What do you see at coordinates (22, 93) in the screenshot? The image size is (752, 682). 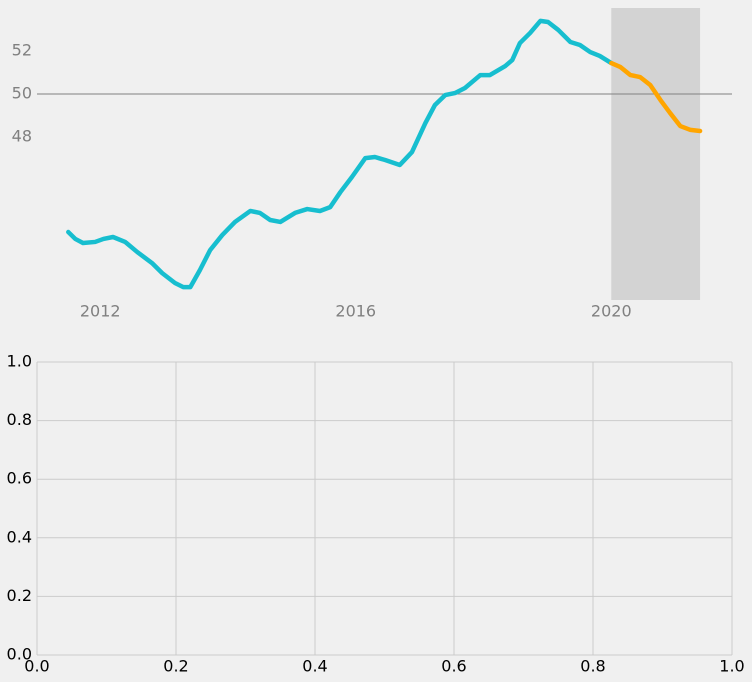 I see `y-tick-label: 50` at bounding box center [22, 93].